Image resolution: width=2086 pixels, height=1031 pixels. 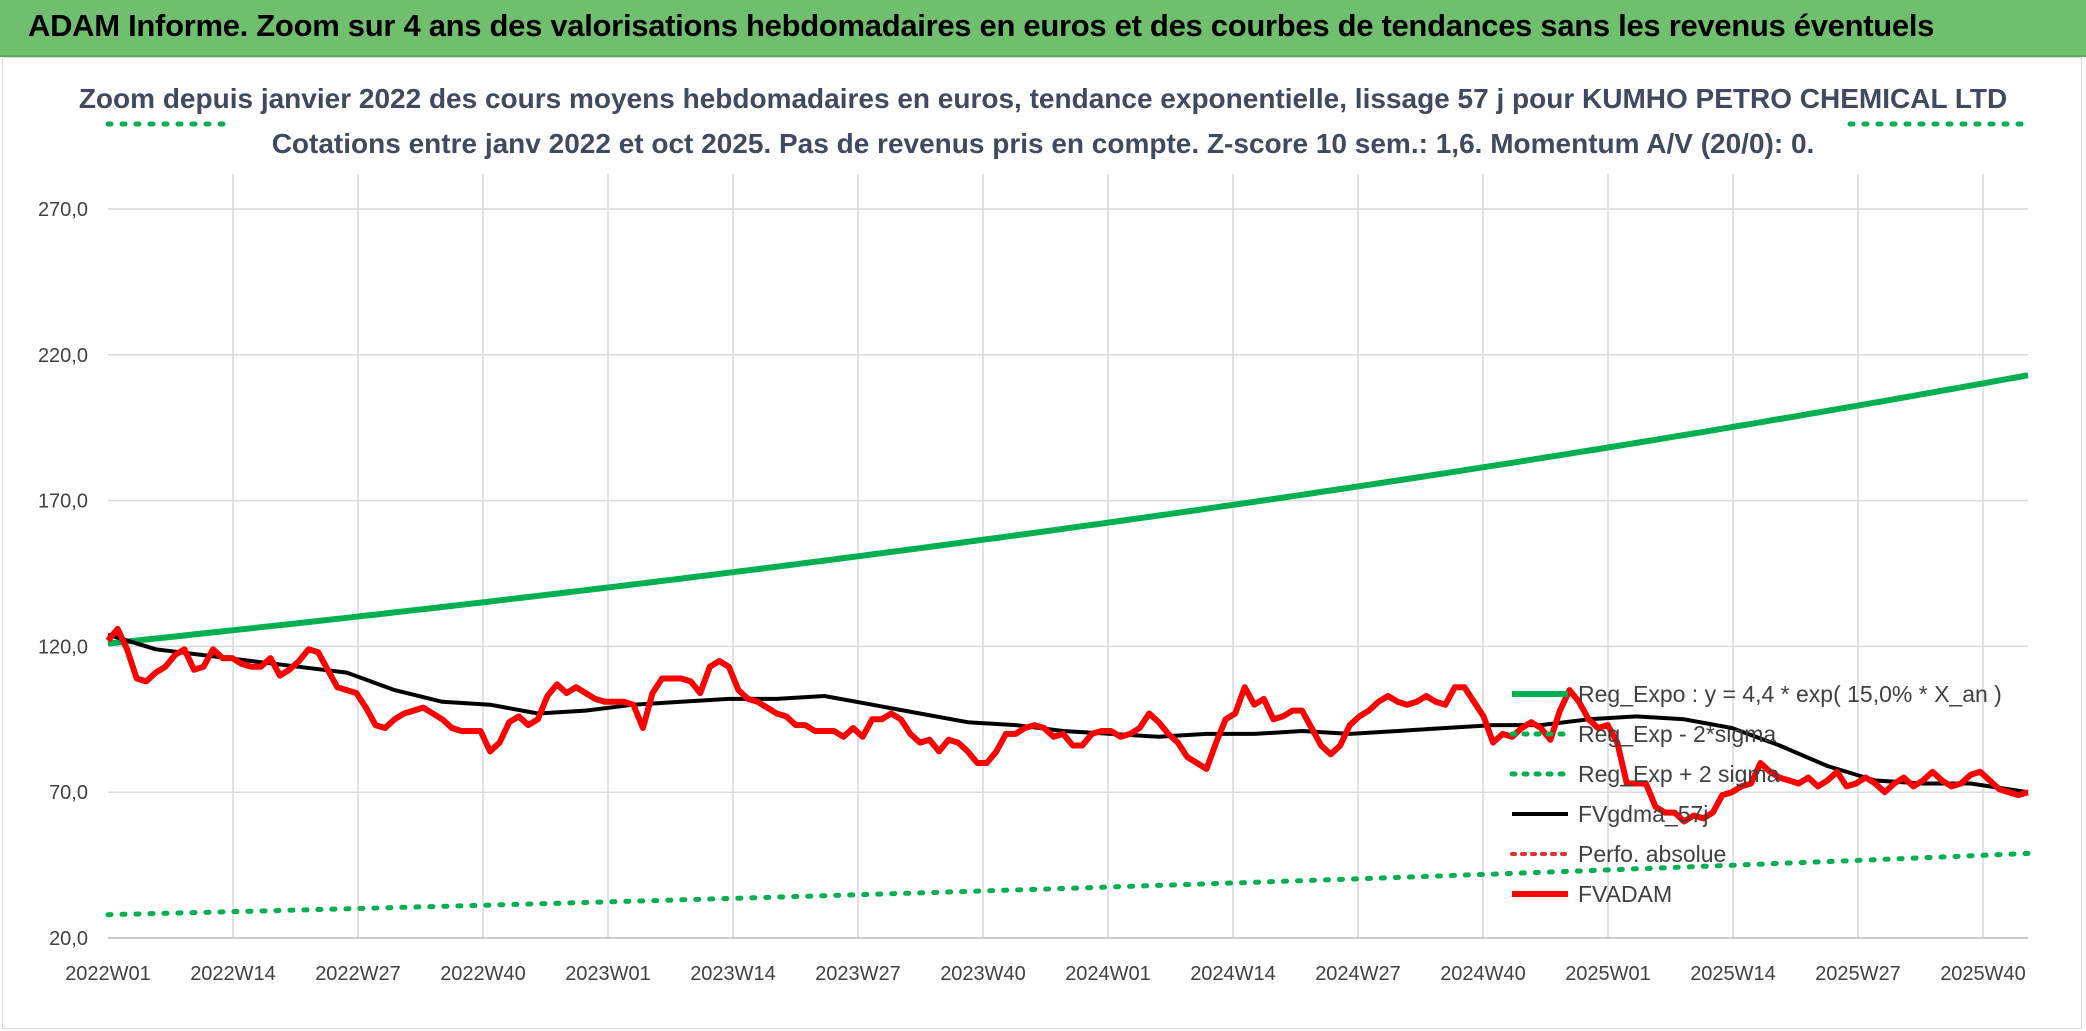 What do you see at coordinates (483, 974) in the screenshot?
I see `x-tick-label: 2022W40` at bounding box center [483, 974].